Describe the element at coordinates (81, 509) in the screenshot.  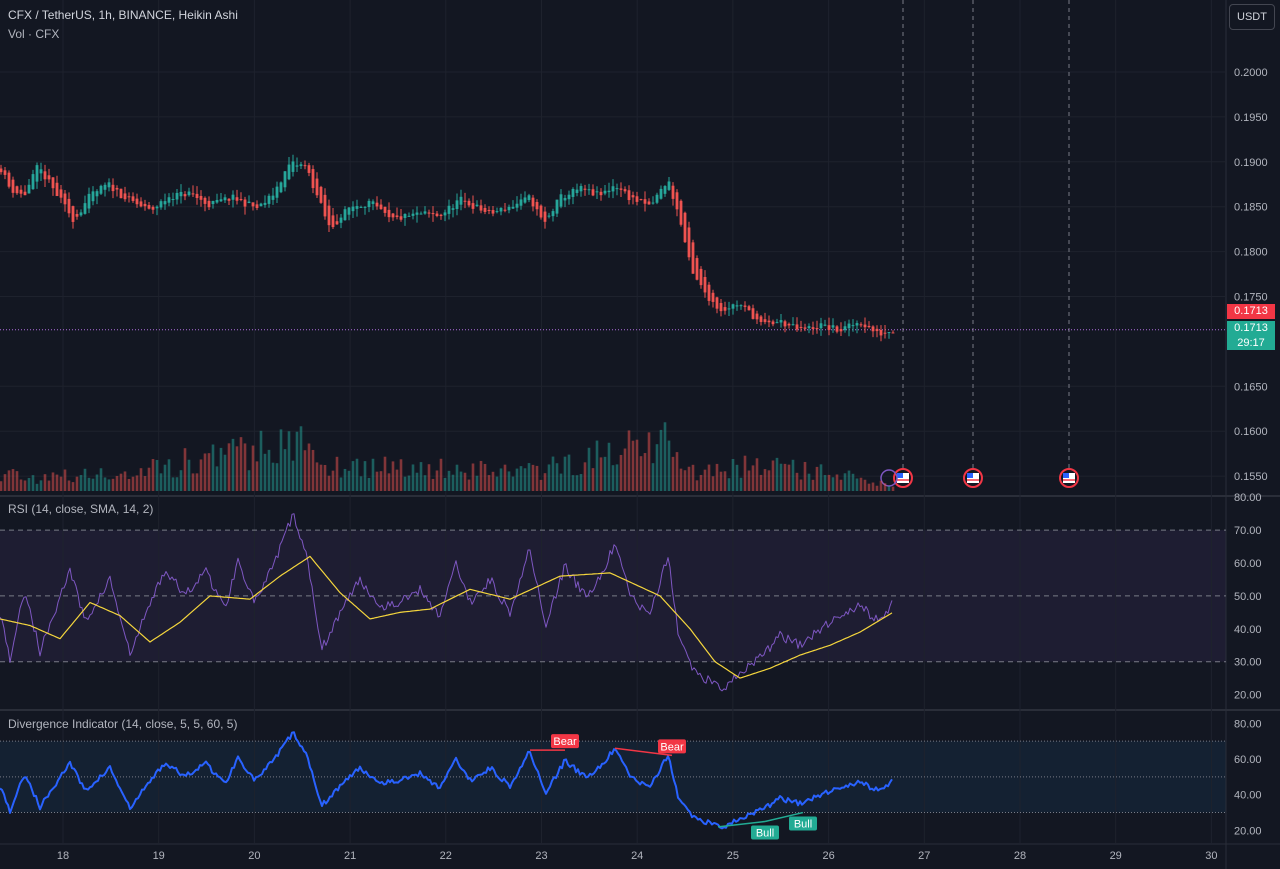
I see `rsi-legend: RSI (14, close, SMA, 14, 2)` at that location.